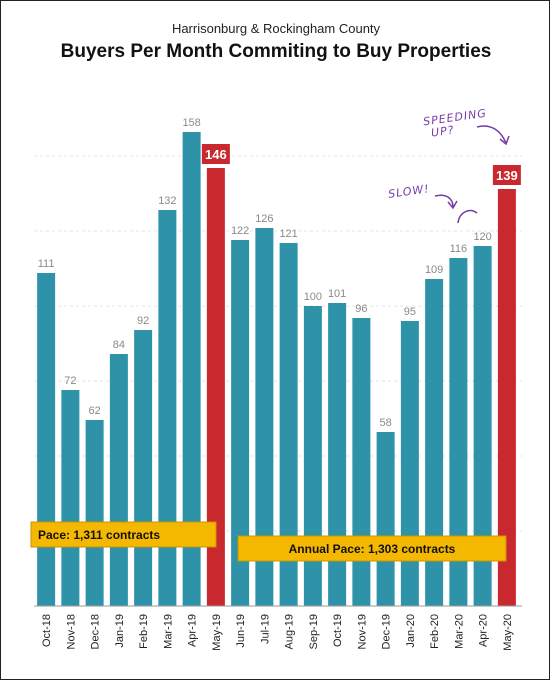 The width and height of the screenshot is (550, 680). I want to click on value-label: 132, so click(167, 201).